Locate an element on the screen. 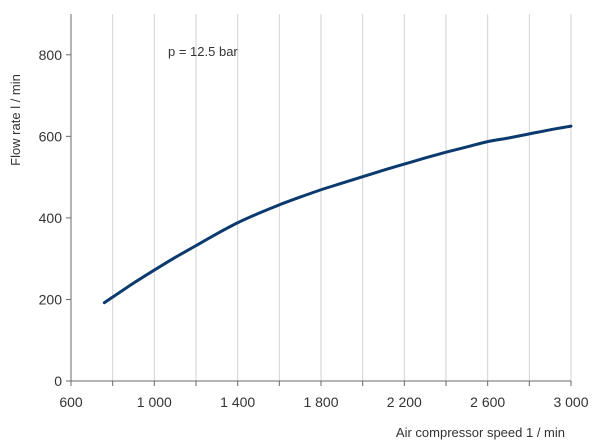 The height and width of the screenshot is (442, 596). y-axis-title: Flow rate l / min is located at coordinates (15, 120).